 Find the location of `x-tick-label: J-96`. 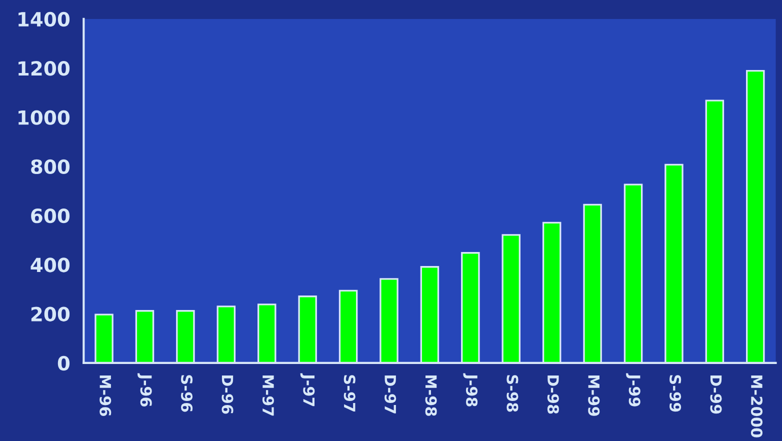

x-tick-label: J-96 is located at coordinates (144, 390).